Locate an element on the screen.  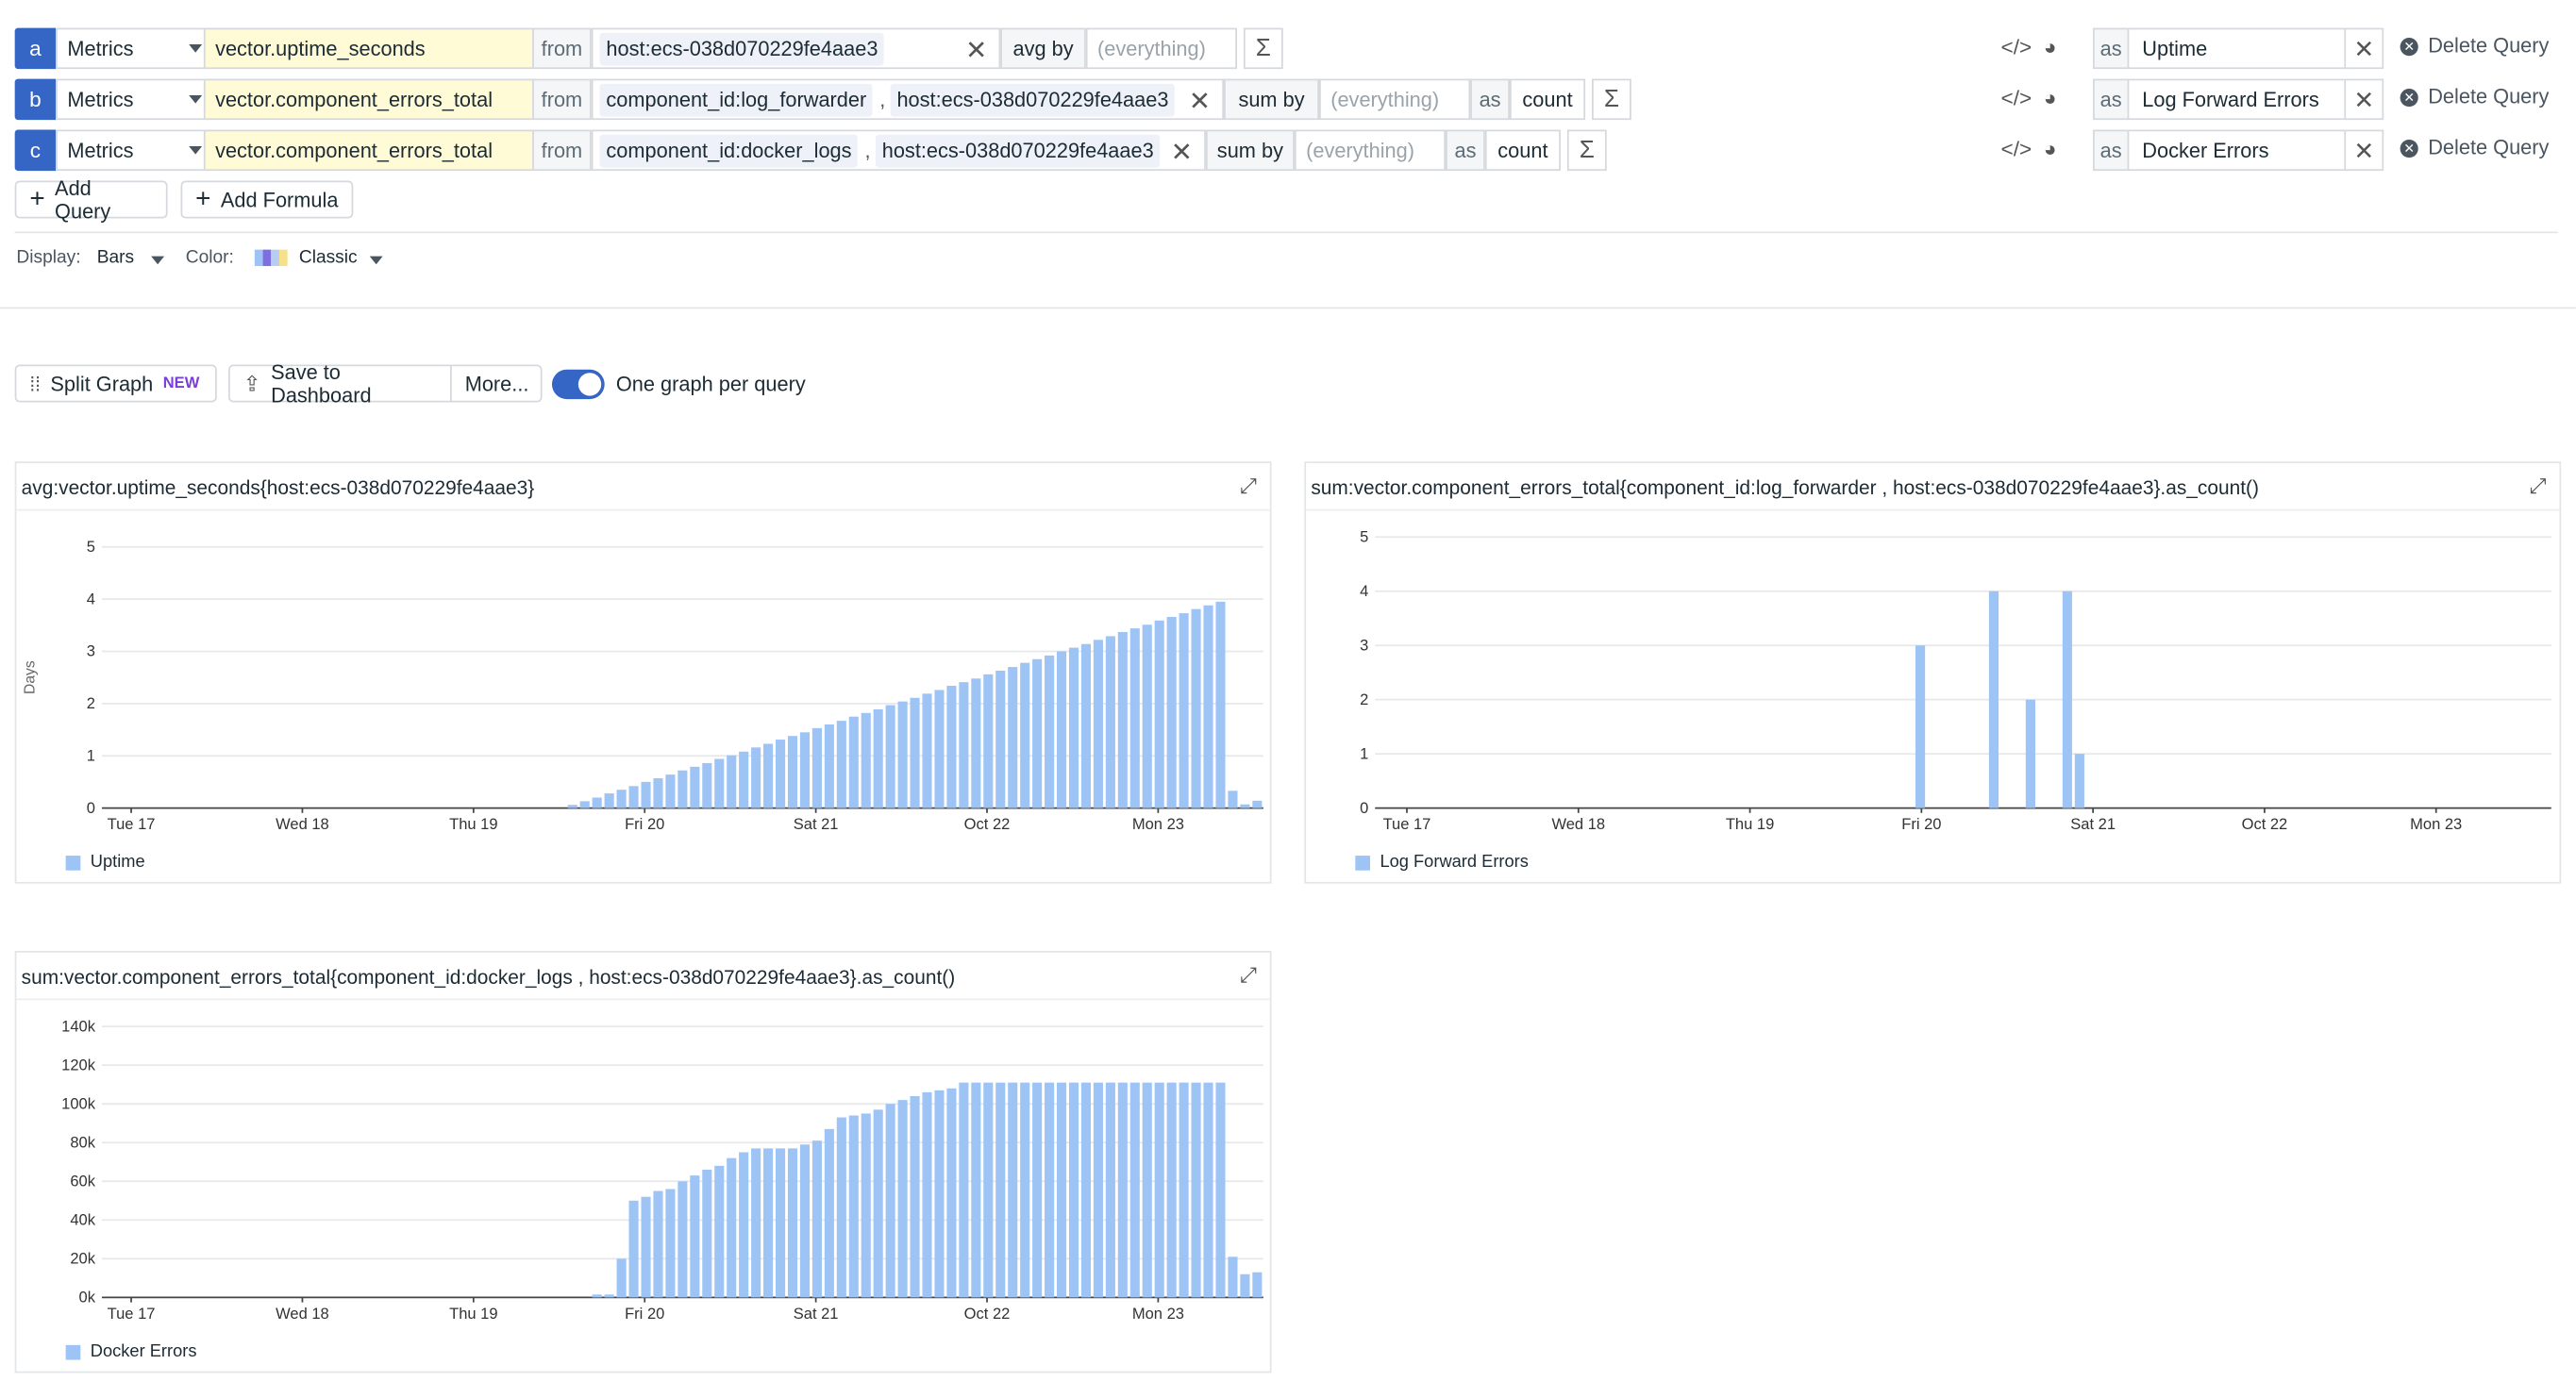
alias-input: Log Forward Errors is located at coordinates (2242, 100).